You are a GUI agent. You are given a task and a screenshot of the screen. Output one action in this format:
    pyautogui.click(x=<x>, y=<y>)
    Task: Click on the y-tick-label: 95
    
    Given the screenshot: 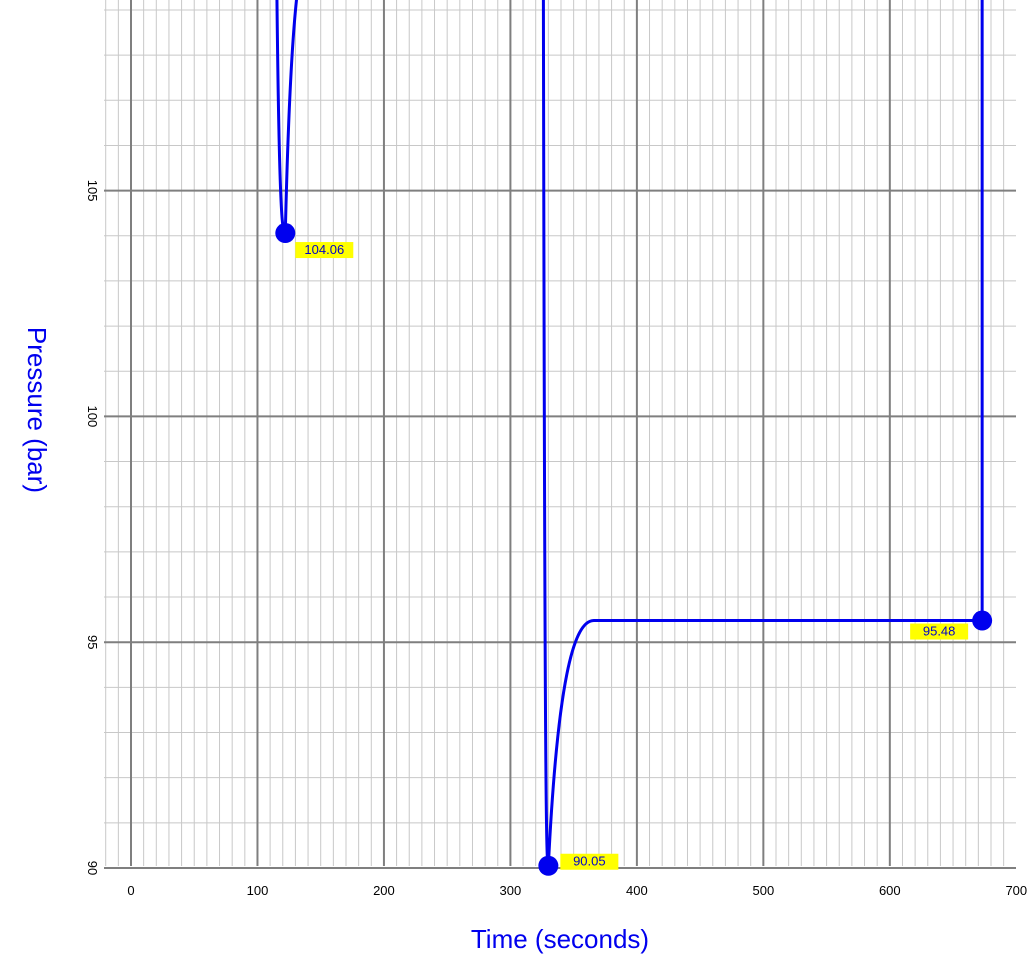 What is the action you would take?
    pyautogui.click(x=92, y=642)
    